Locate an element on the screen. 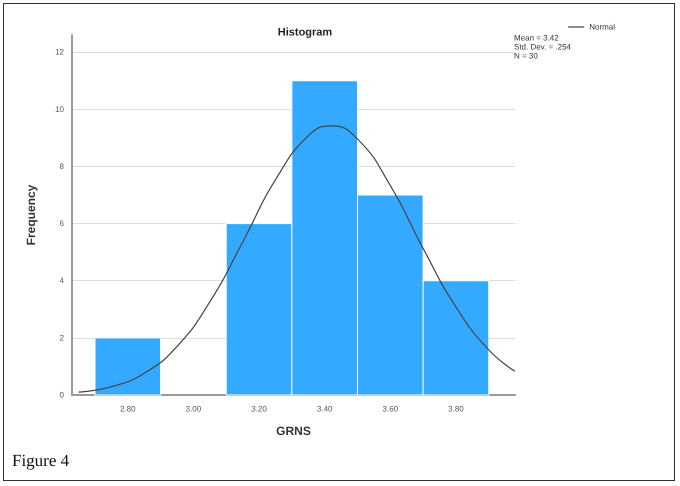 This screenshot has height=486, width=680. x-tick-label: 3.20 is located at coordinates (259, 409).